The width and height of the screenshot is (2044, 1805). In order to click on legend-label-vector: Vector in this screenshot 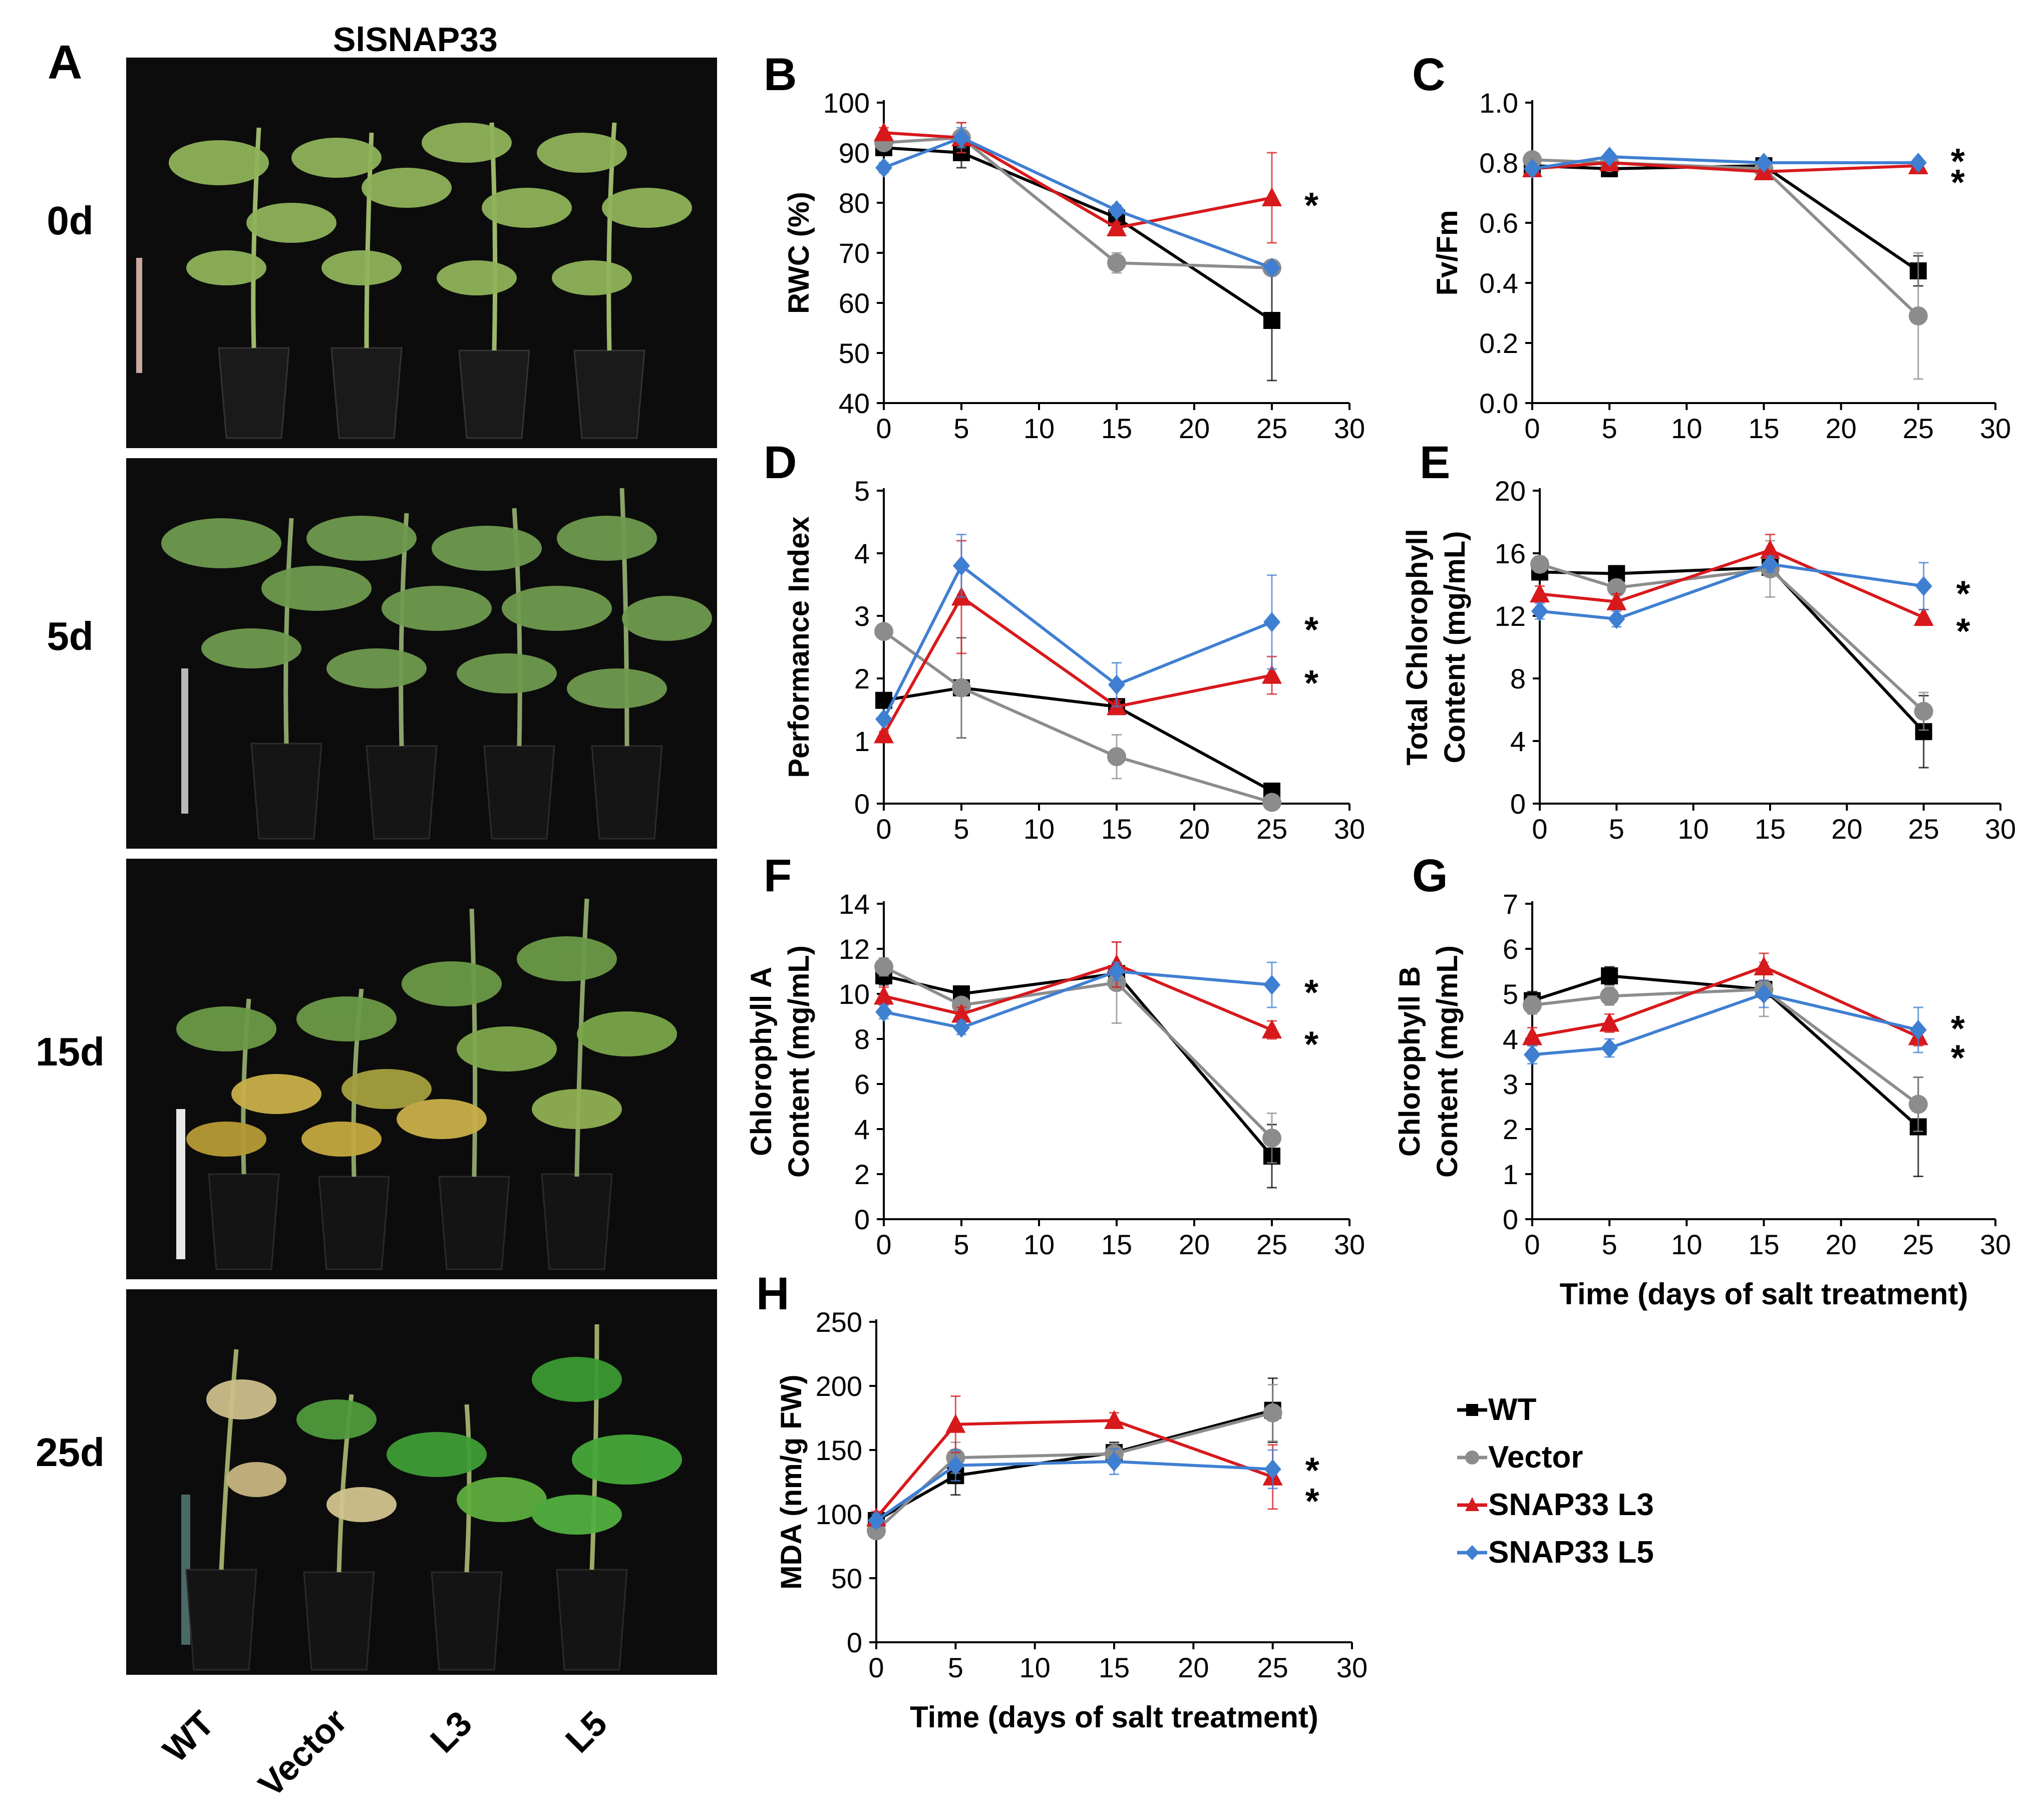, I will do `click(1535, 1457)`.